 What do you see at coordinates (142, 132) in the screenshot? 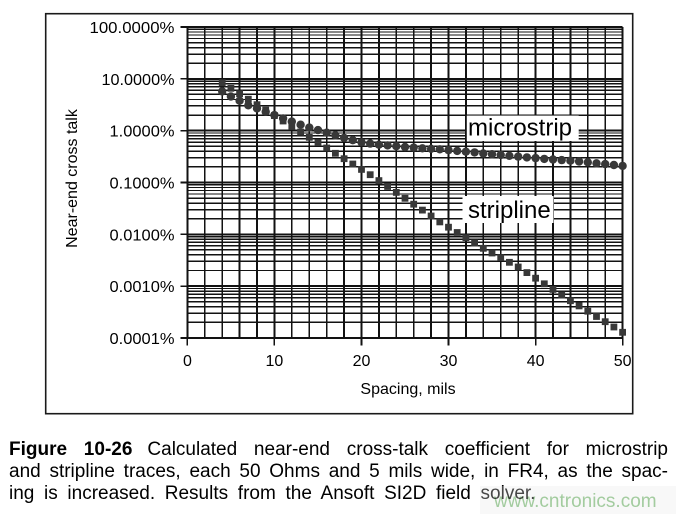
I see `svg-text: 1.0000%` at bounding box center [142, 132].